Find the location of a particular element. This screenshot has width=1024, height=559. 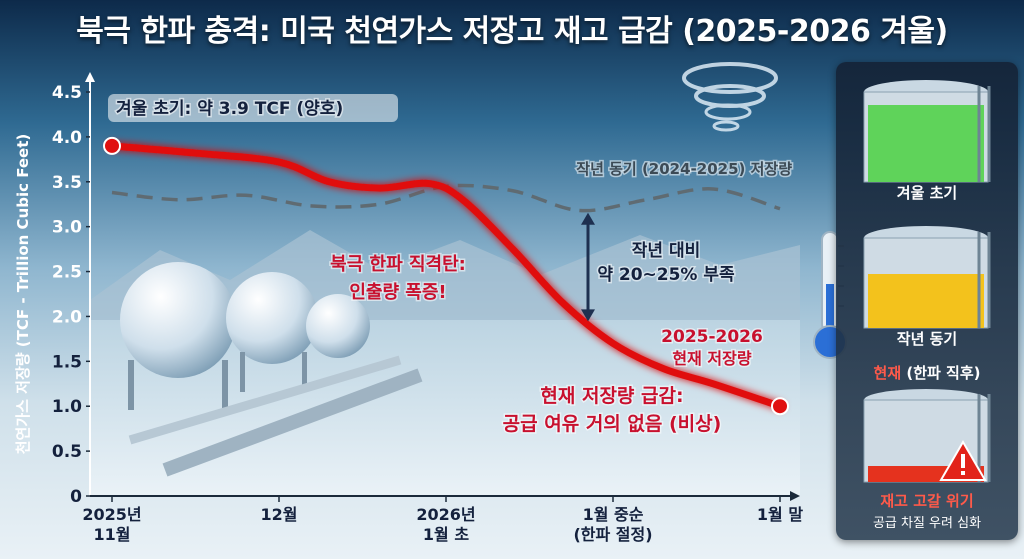

annotation-current-2: 현재 저장량 is located at coordinates (711, 358).